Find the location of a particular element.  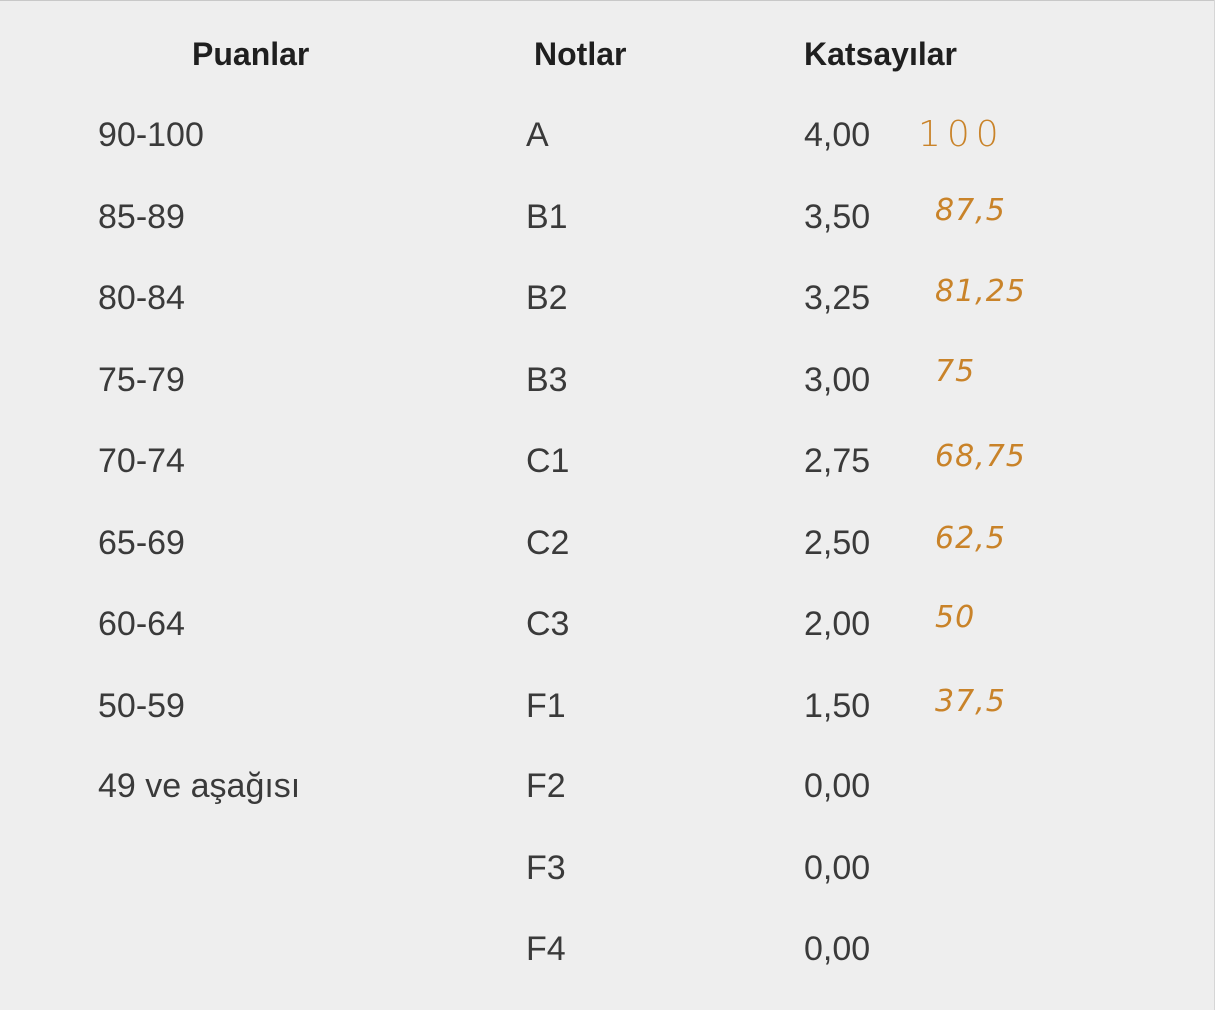

score-range: 70-74 is located at coordinates (141, 461).